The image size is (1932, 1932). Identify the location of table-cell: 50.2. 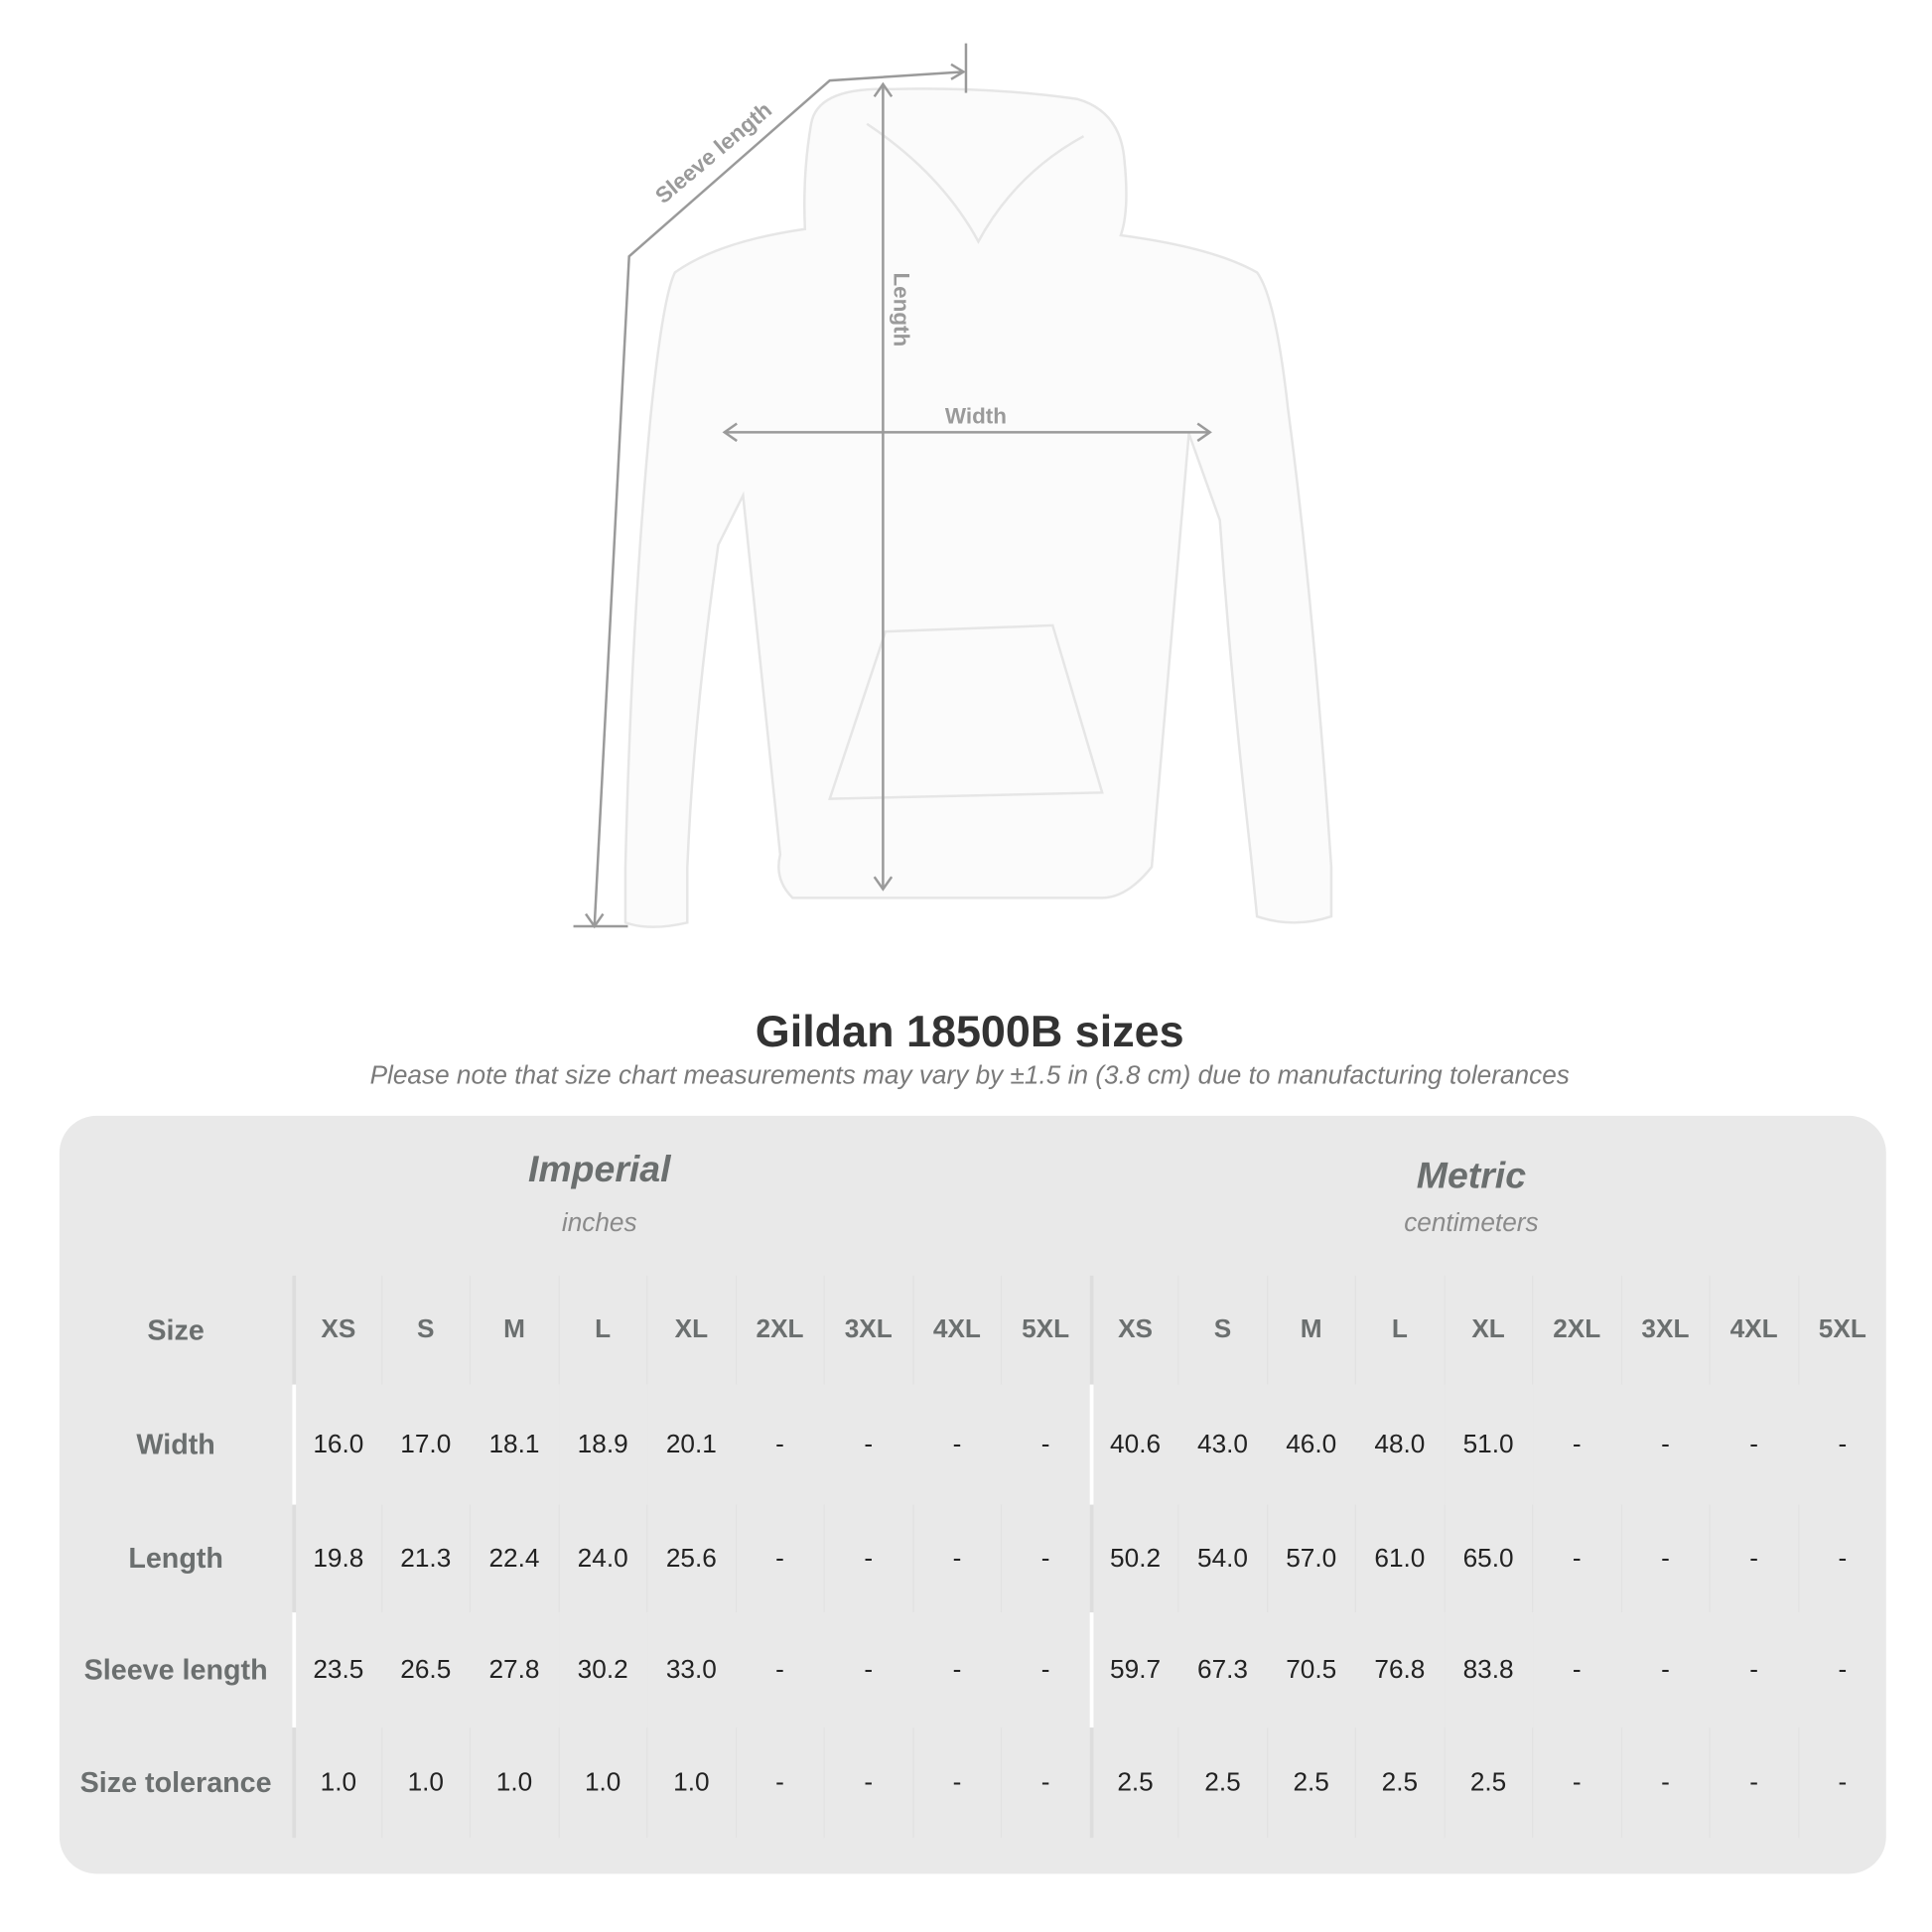
(1133, 1558).